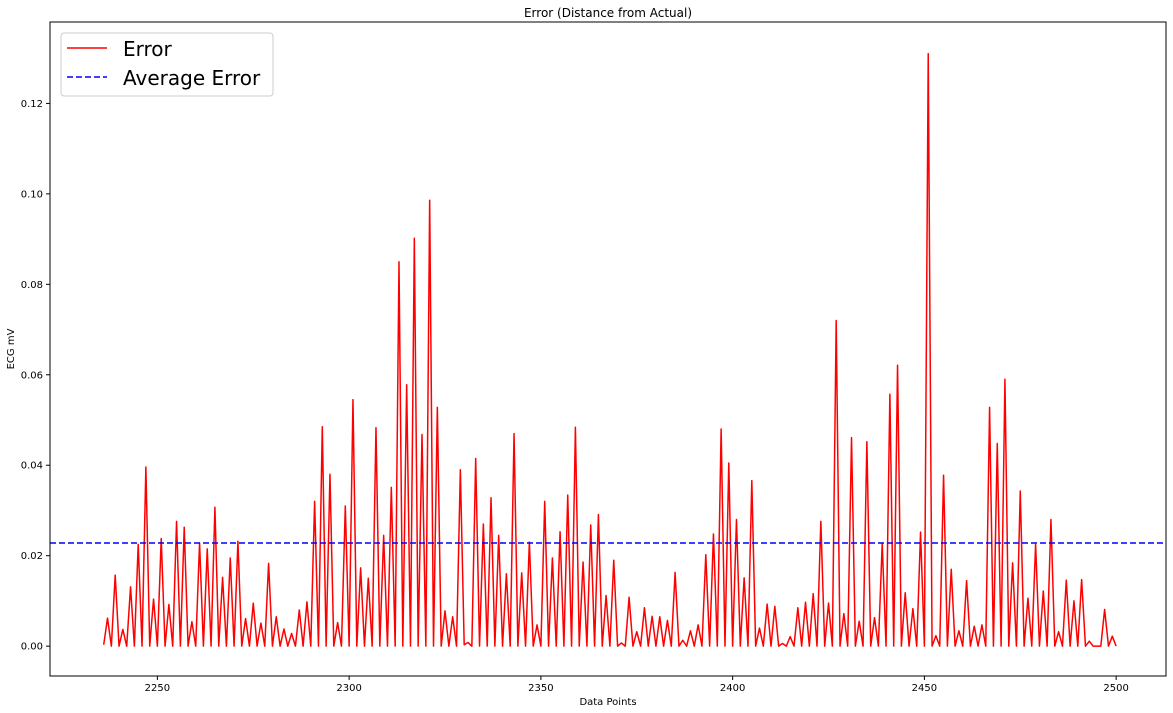 This screenshot has height=713, width=1173. I want to click on x-tick-label: 2300, so click(348, 688).